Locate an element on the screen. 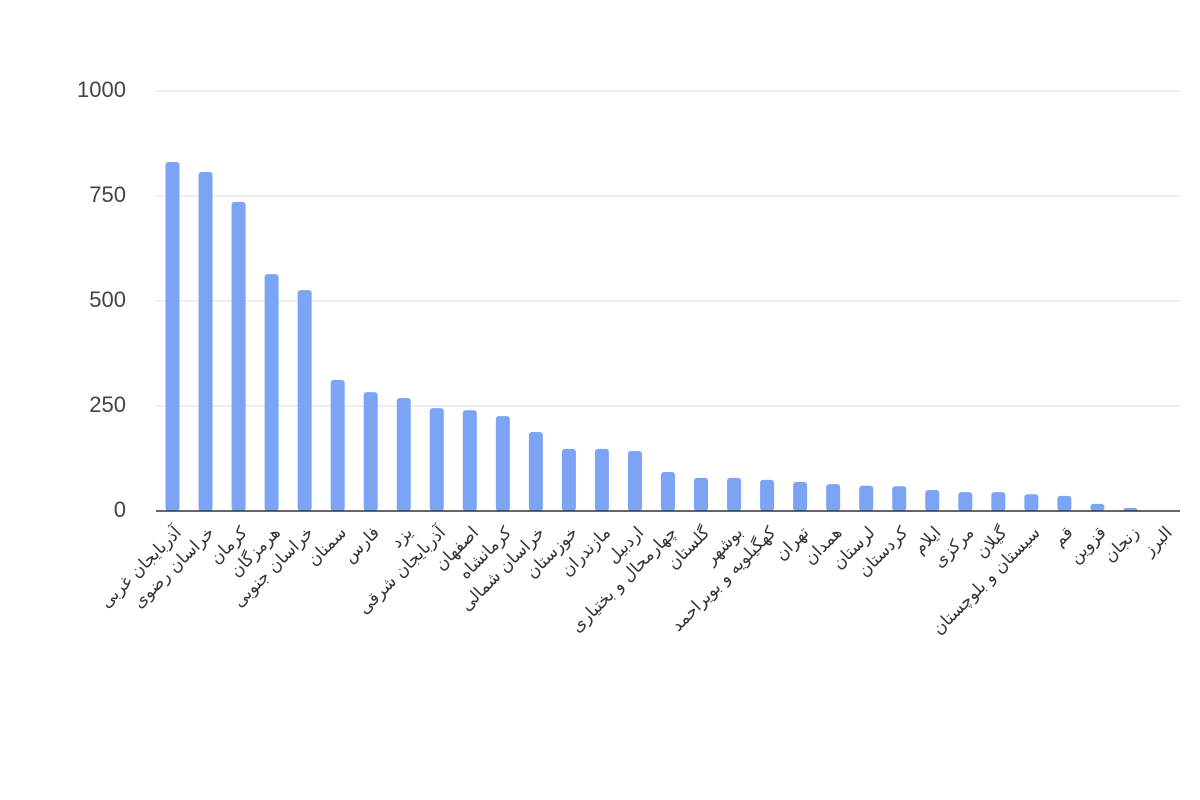  x-tick-label: قزوین is located at coordinates (1088, 545).